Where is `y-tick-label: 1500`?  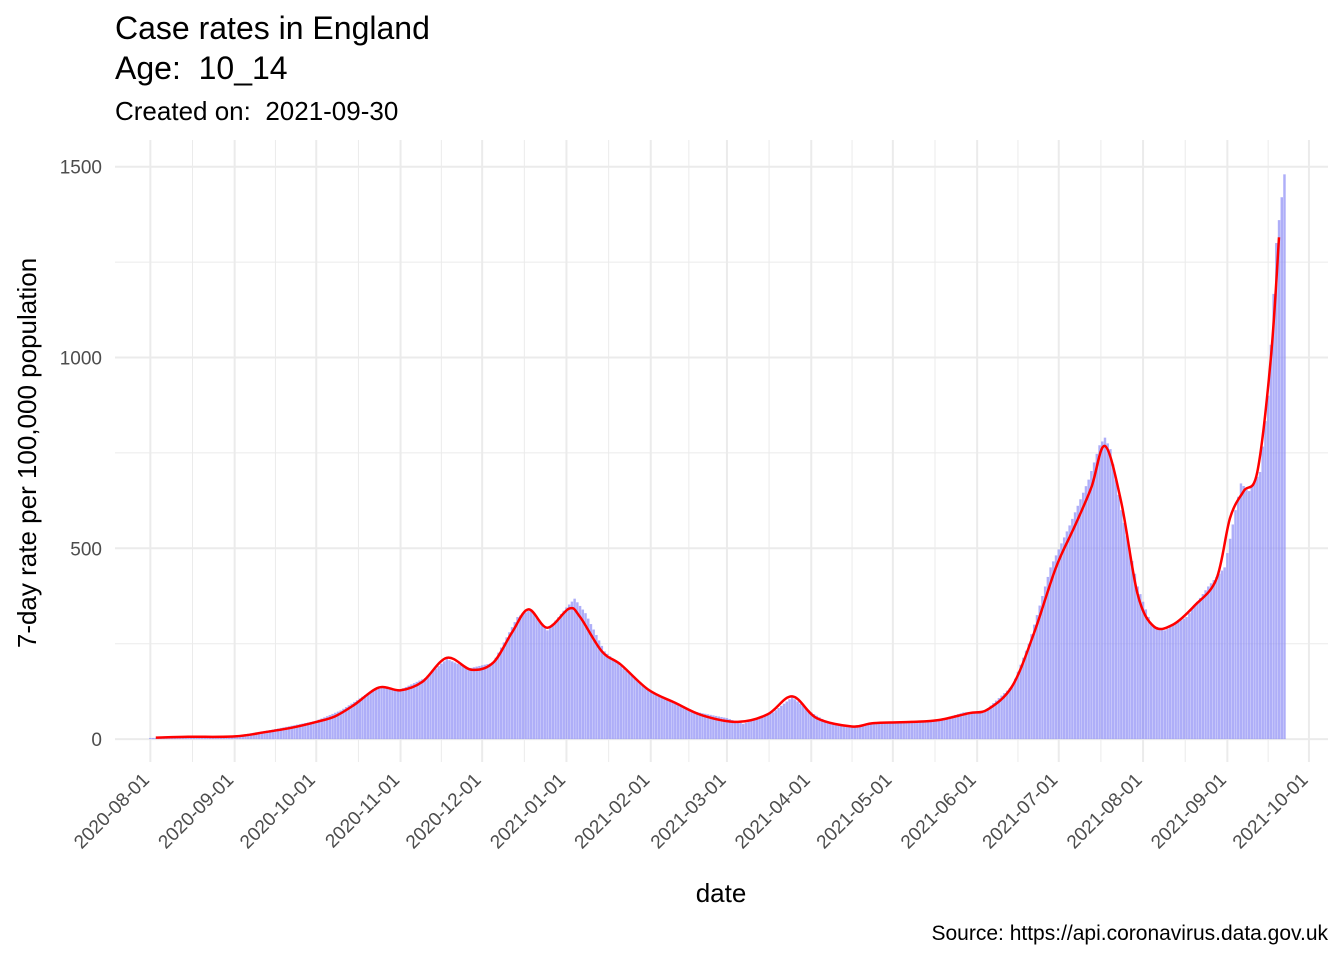 y-tick-label: 1500 is located at coordinates (81, 168).